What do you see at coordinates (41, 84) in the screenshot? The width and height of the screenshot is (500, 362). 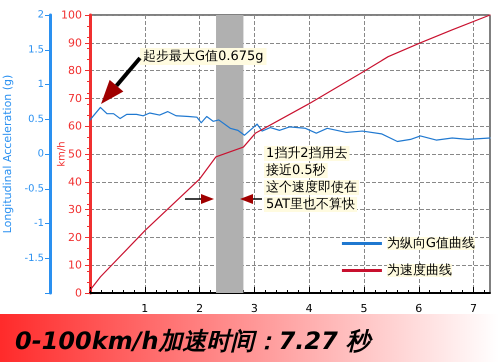 I see `y2-tick-label: 1` at bounding box center [41, 84].